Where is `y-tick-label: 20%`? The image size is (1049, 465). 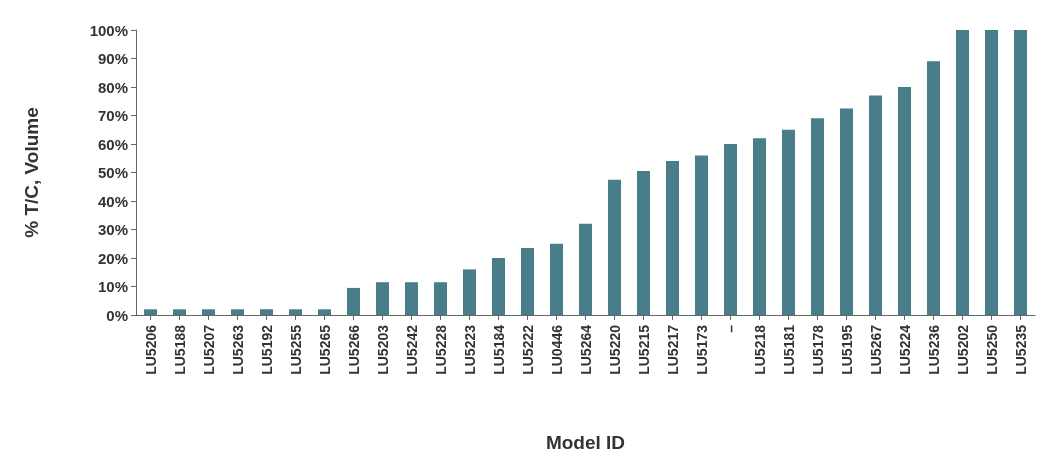
y-tick-label: 20% is located at coordinates (112, 258).